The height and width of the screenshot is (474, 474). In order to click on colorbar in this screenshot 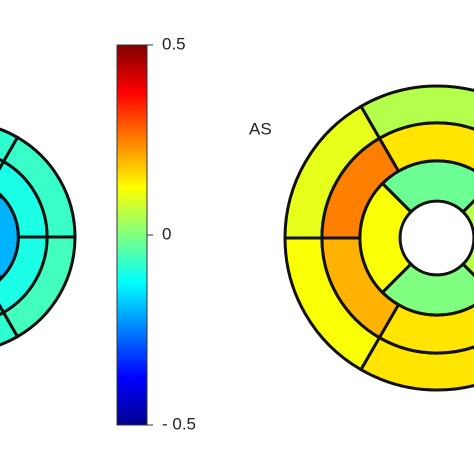, I will do `click(132, 235)`.